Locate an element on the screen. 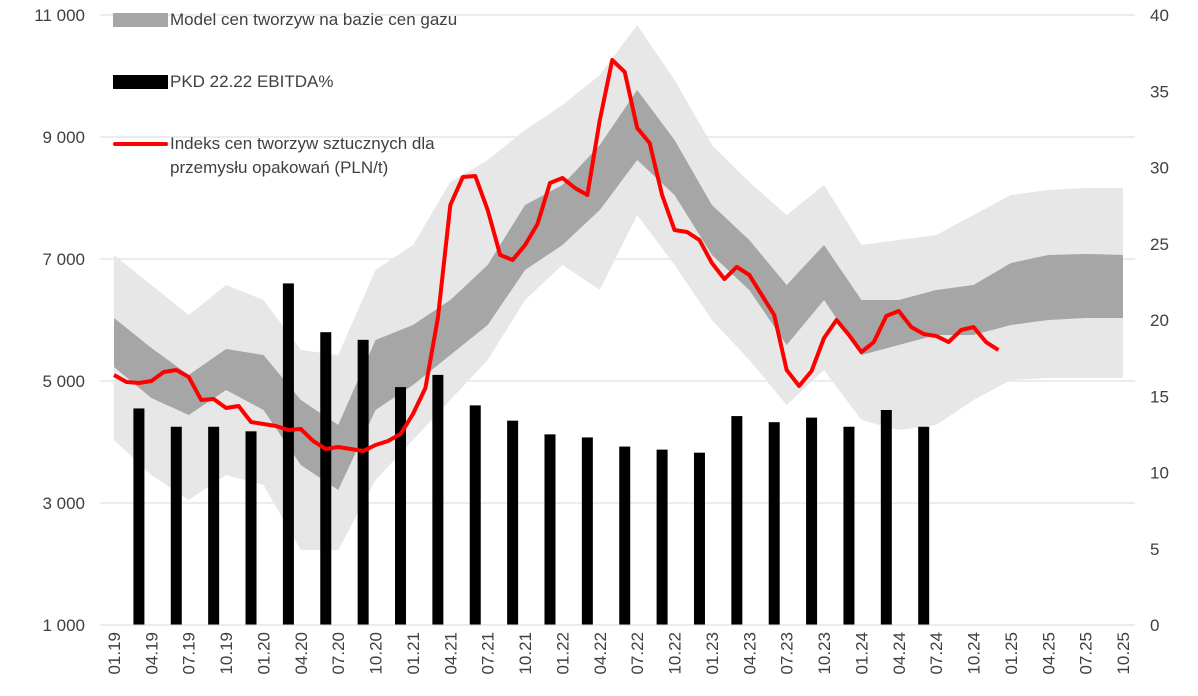 This screenshot has height=696, width=1198. x-tick-label: 10.20 is located at coordinates (376, 653).